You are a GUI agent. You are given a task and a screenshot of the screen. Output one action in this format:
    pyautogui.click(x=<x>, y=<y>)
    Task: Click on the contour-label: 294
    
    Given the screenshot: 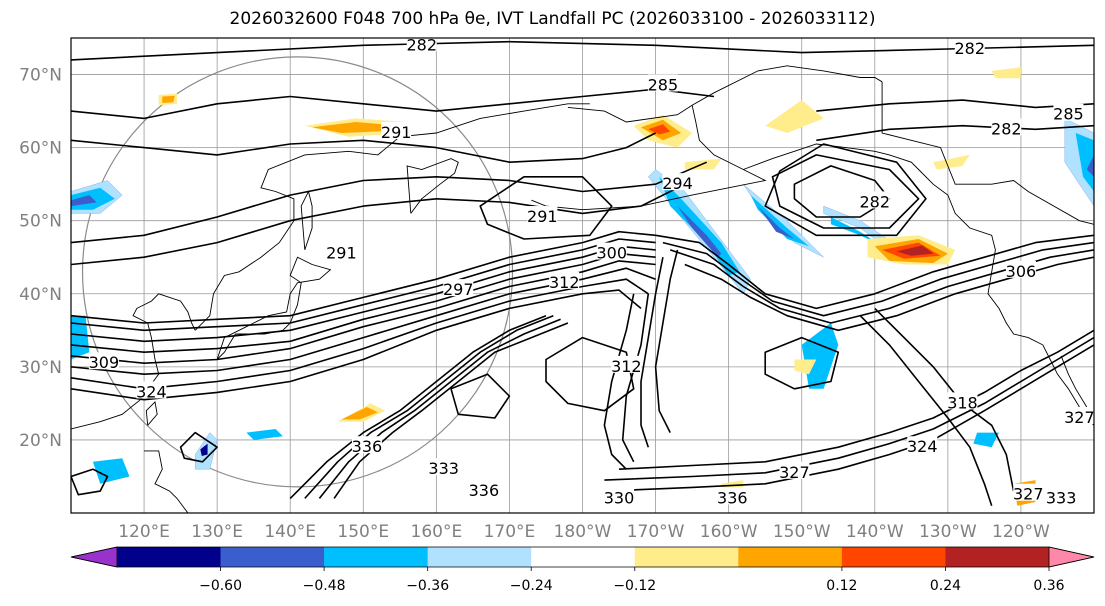 What is the action you would take?
    pyautogui.click(x=677, y=183)
    